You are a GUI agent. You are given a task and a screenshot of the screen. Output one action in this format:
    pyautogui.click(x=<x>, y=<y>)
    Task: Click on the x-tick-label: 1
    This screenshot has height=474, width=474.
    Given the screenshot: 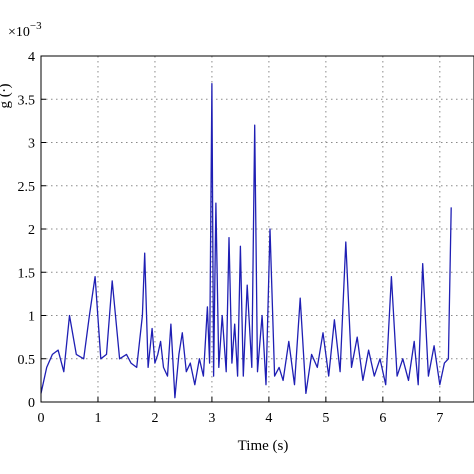 What is the action you would take?
    pyautogui.click(x=97, y=418)
    